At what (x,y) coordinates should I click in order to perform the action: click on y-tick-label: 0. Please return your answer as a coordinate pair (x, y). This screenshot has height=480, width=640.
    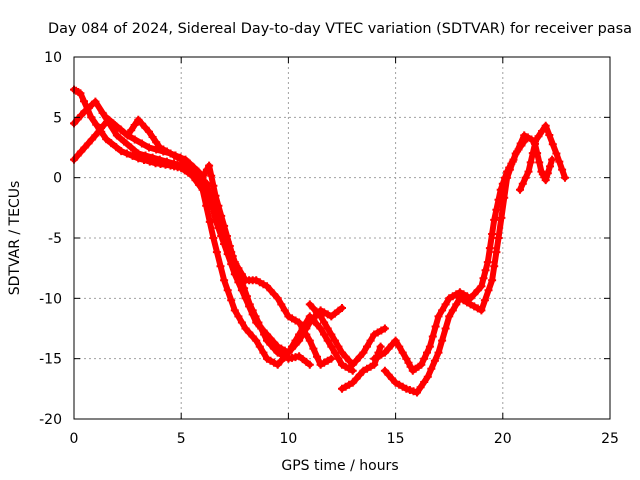
    Looking at the image, I should click on (57, 179).